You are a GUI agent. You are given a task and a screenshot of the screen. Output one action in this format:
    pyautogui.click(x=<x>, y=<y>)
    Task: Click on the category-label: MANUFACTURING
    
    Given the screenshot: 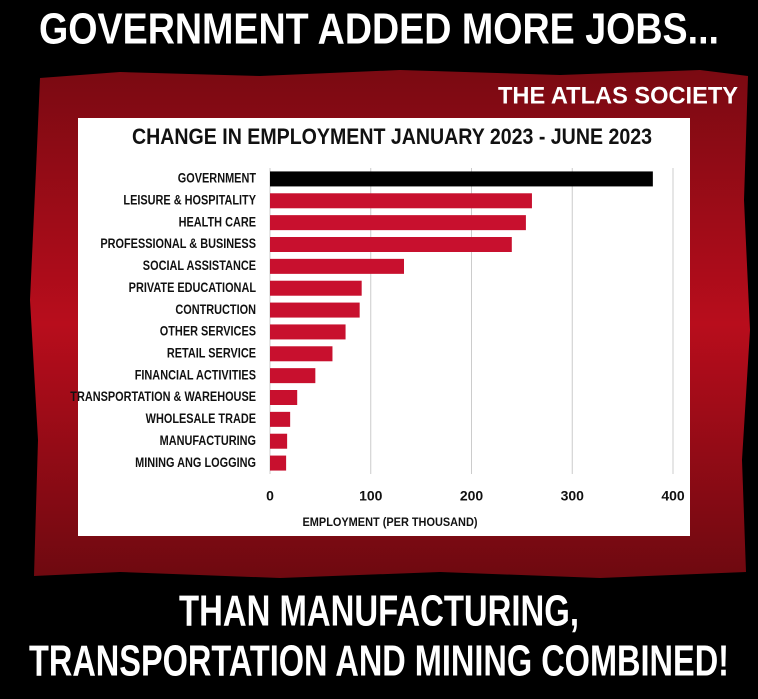 What is the action you would take?
    pyautogui.click(x=208, y=441)
    